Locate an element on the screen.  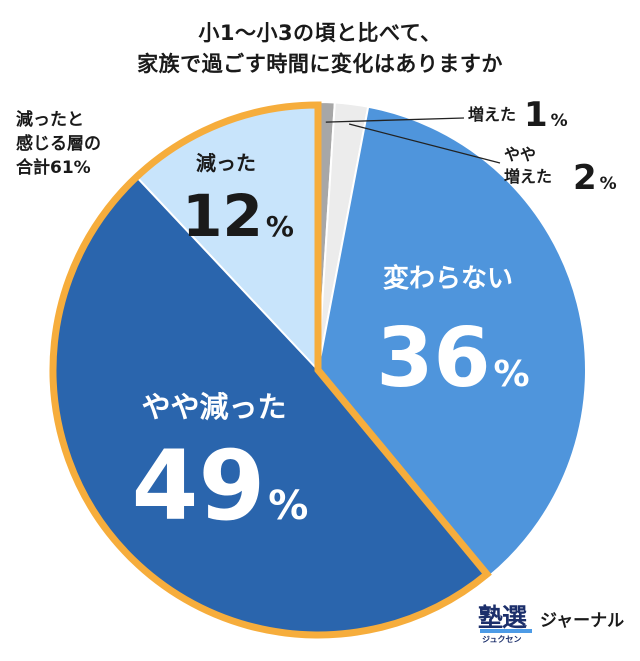
small-label-0: 増えた is located at coordinates (492, 114).